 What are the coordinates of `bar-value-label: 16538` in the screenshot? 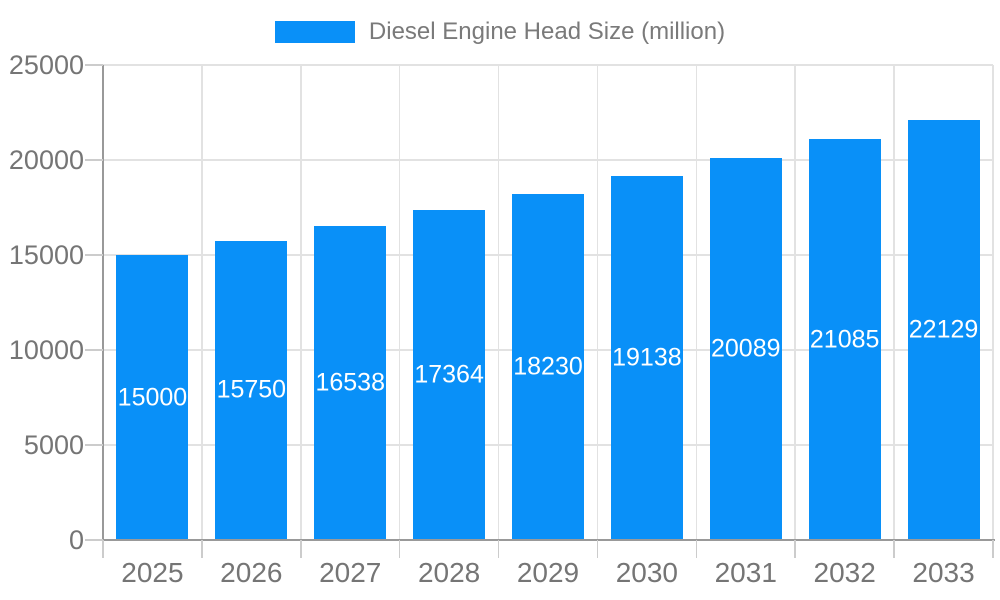 It's located at (350, 382).